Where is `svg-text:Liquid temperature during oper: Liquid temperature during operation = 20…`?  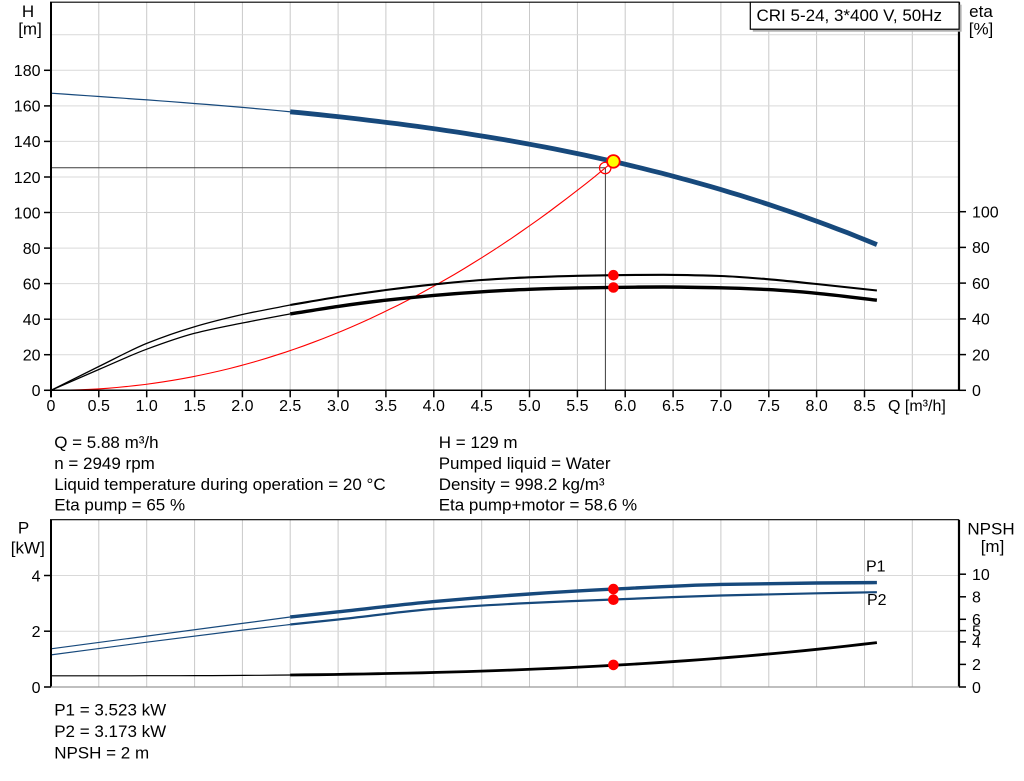
svg-text:Liquid temperature during oper: Liquid temperature during operation = 20… is located at coordinates (219, 484).